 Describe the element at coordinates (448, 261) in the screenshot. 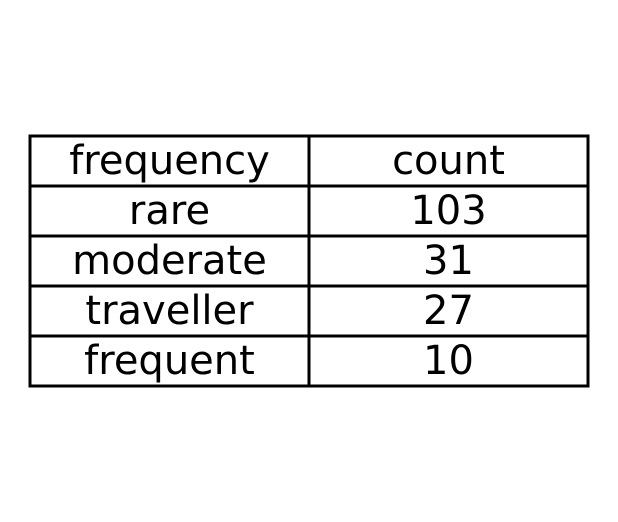

I see `table-cell-r2-c2: 31` at that location.